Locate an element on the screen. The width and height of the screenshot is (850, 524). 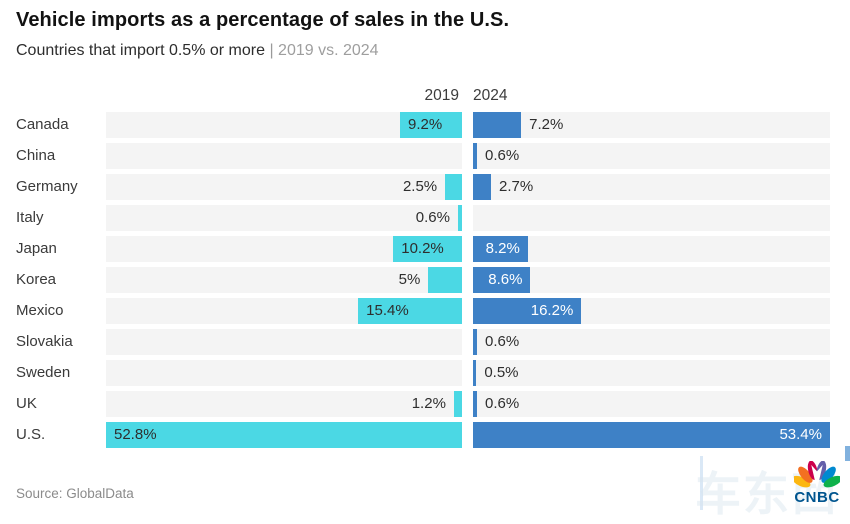
value-label-2024: 8.2% is located at coordinates (502, 248).